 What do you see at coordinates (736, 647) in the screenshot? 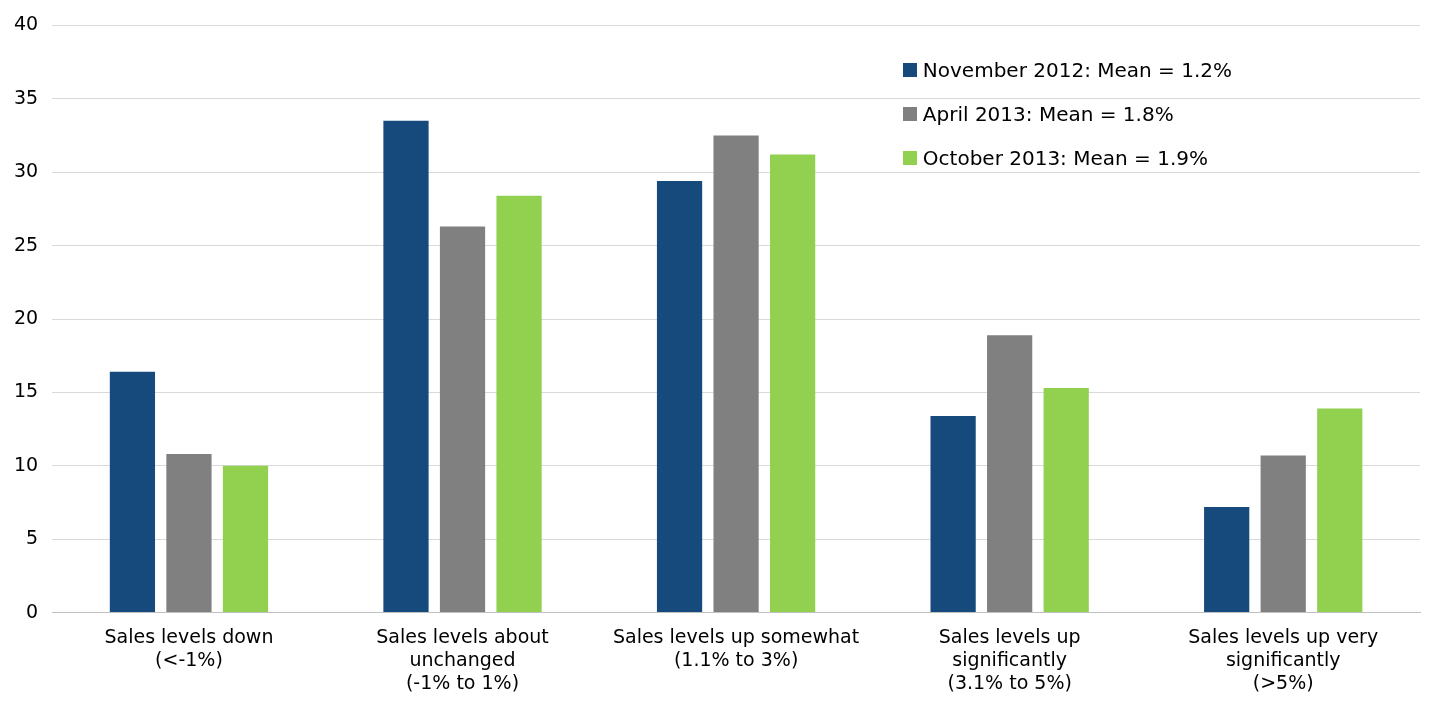
I see `x-tick-label: Sales levels up somewhat (1.1% to 3%)` at bounding box center [736, 647].